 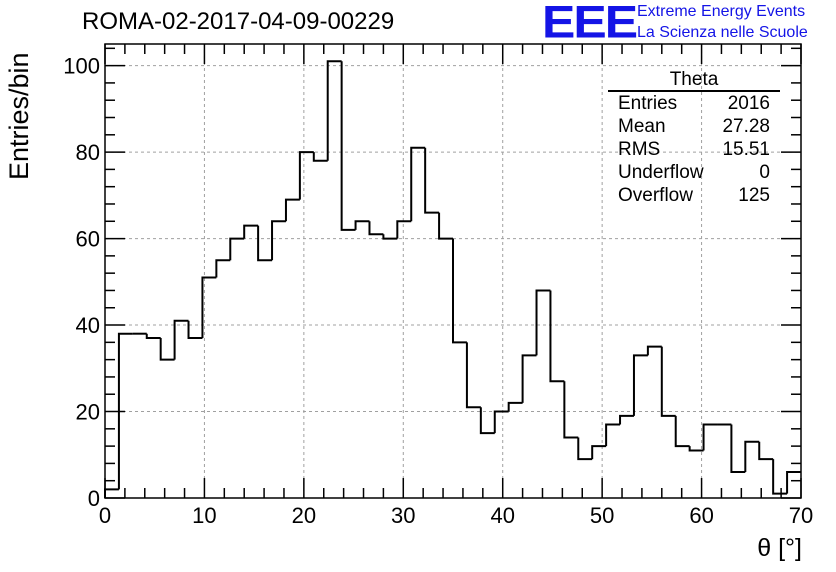 I want to click on stats-row: RMS 15.51, so click(x=695, y=149).